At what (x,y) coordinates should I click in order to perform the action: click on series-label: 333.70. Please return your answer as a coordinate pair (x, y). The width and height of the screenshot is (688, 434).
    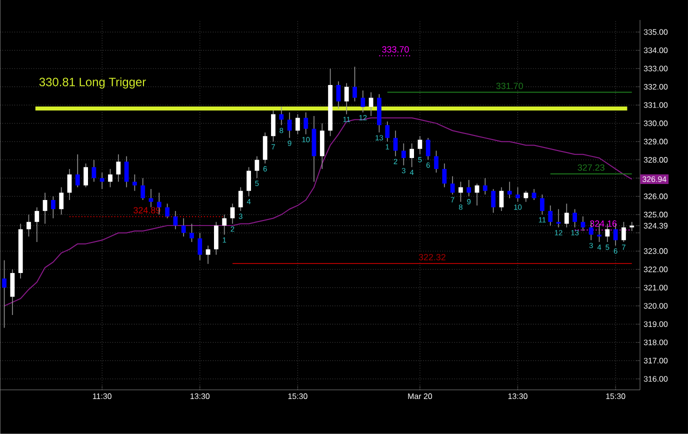
    Looking at the image, I should click on (395, 49).